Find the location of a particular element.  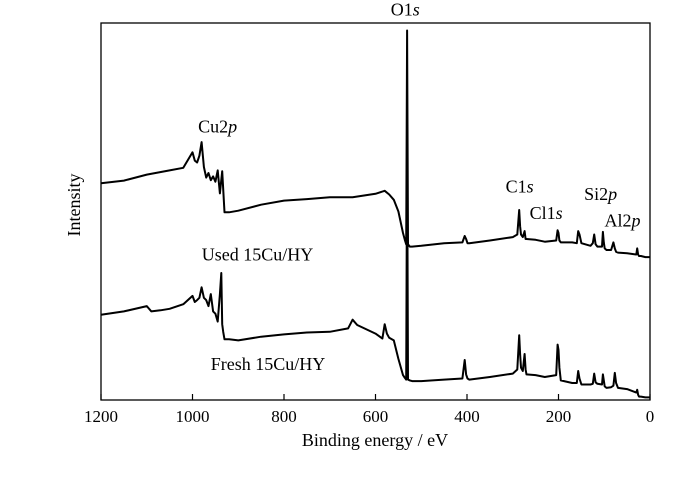

x-tick-label: 1000 is located at coordinates (193, 416).